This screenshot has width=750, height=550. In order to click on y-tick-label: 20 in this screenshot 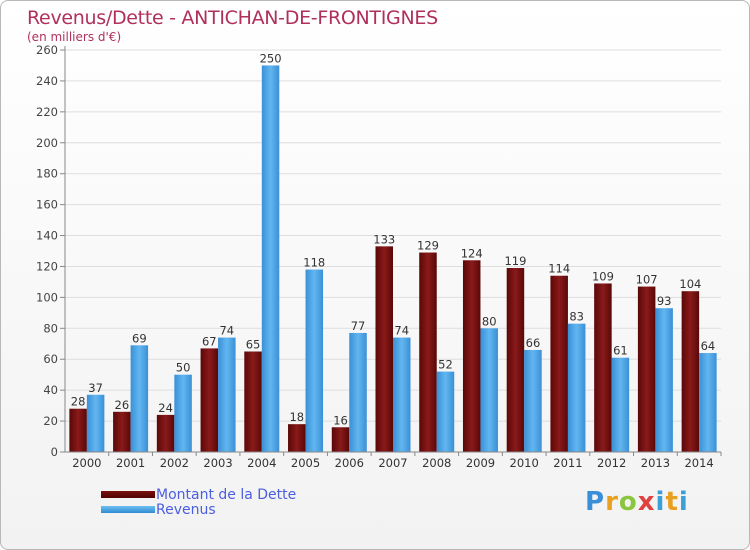, I will do `click(50, 421)`.